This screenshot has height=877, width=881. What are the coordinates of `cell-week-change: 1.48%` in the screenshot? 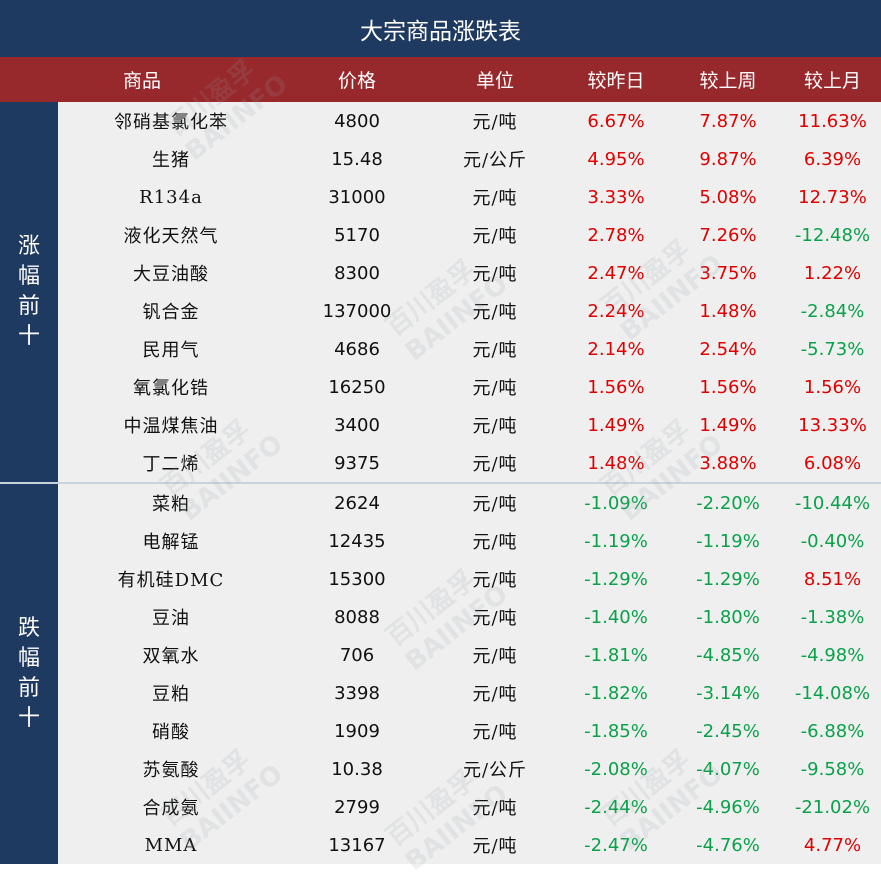 It's located at (728, 311).